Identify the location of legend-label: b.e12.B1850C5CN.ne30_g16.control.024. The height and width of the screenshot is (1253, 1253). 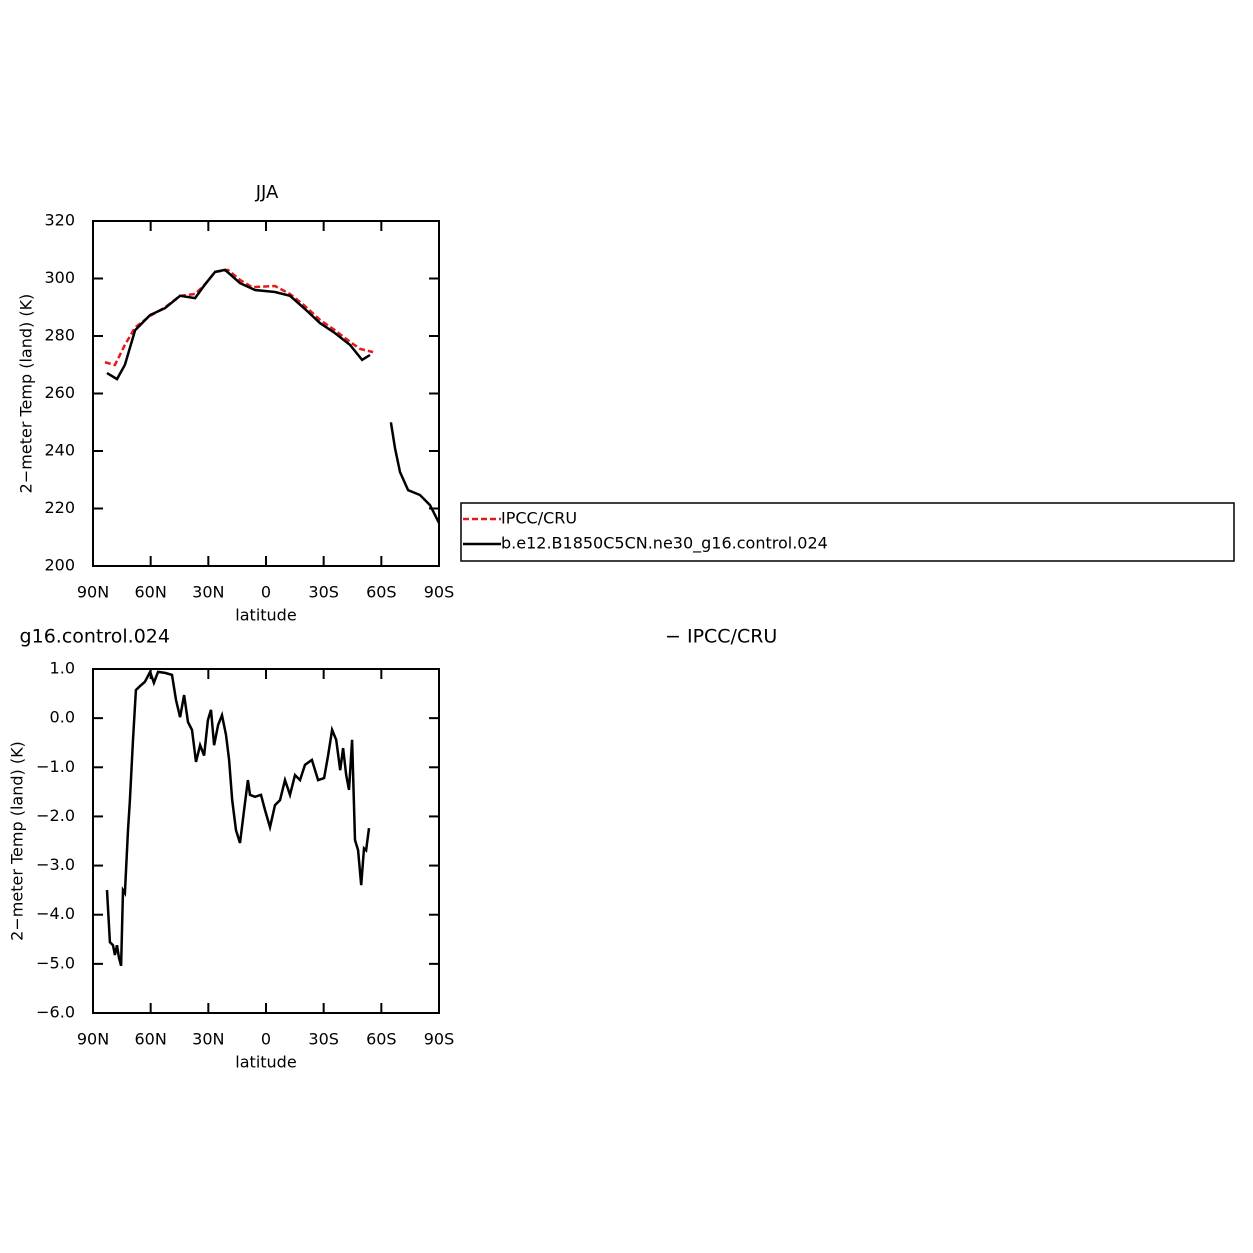
(664, 544).